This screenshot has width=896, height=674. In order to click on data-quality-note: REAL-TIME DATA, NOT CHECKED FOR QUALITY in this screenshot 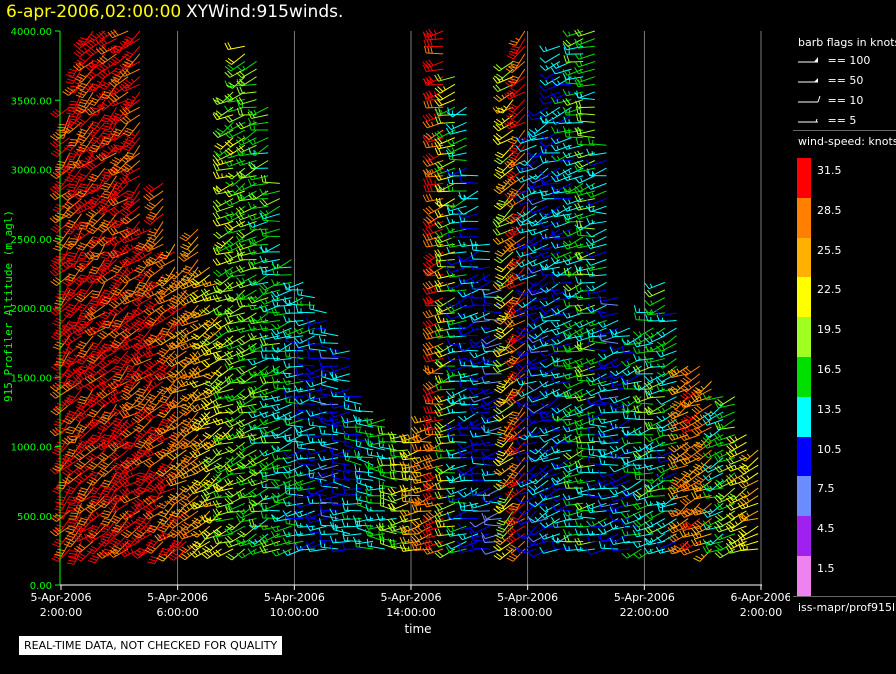, I will do `click(151, 645)`.